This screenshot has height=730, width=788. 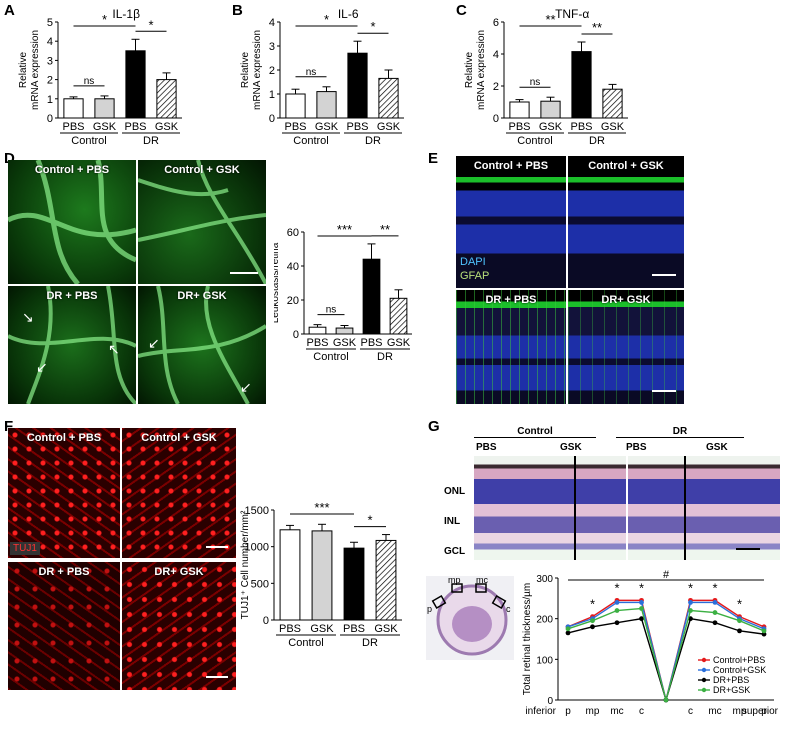 I want to click on significance-label: ns, so click(x=535, y=82).